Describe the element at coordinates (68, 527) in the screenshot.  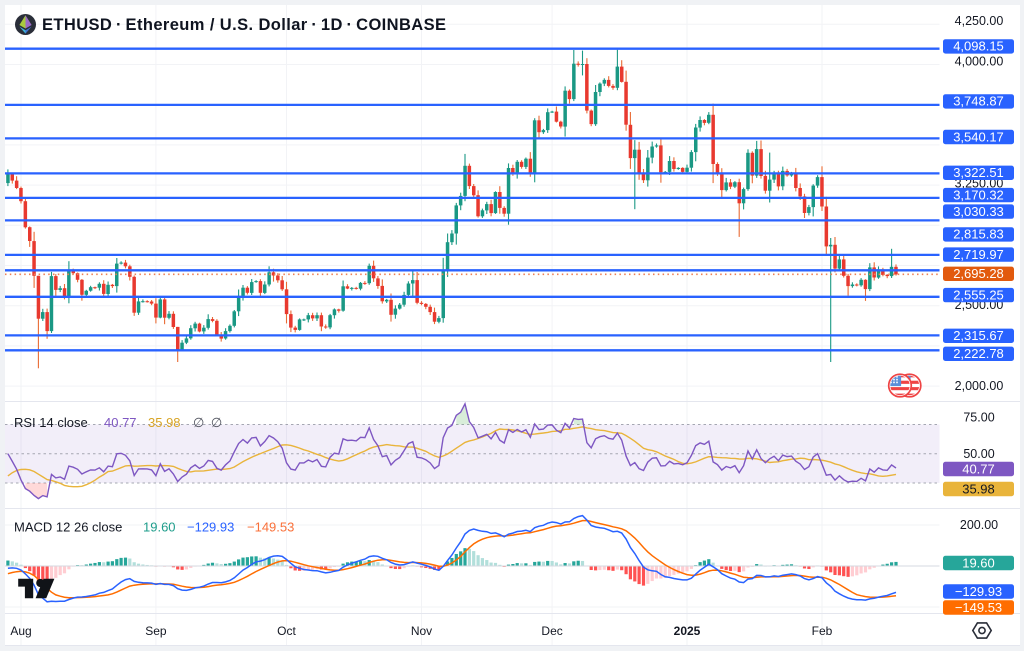
I see `svg-text: MACD 12 26 close` at that location.